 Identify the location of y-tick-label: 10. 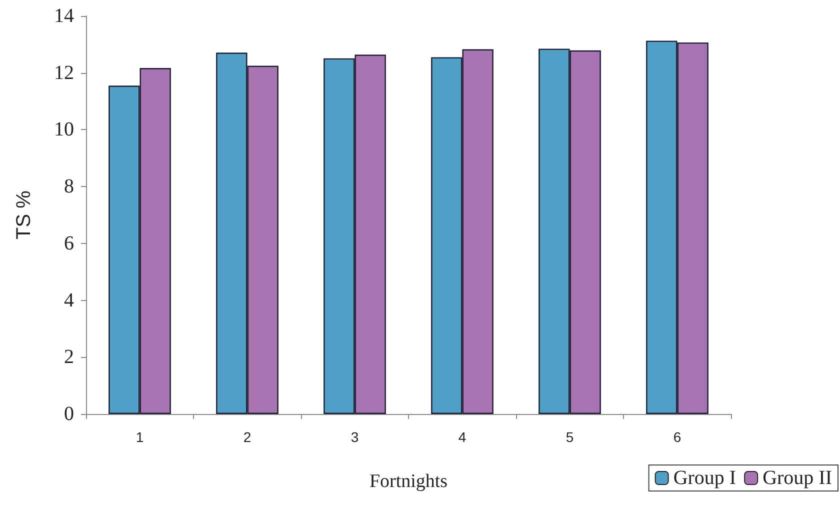
(64, 129).